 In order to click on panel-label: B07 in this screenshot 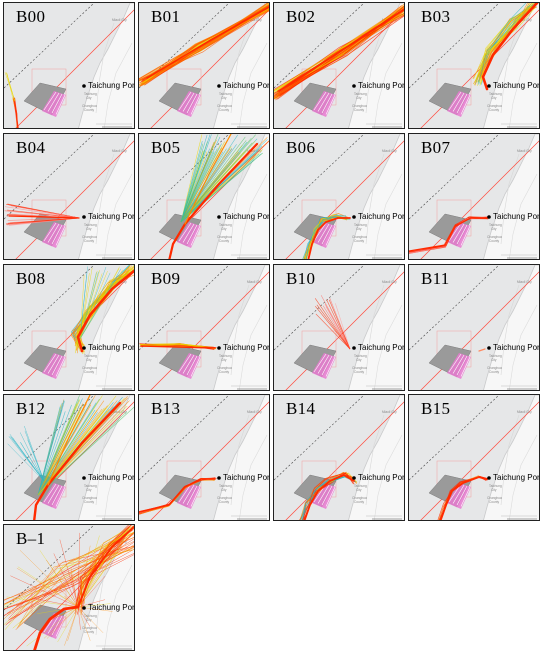, I will do `click(436, 147)`.